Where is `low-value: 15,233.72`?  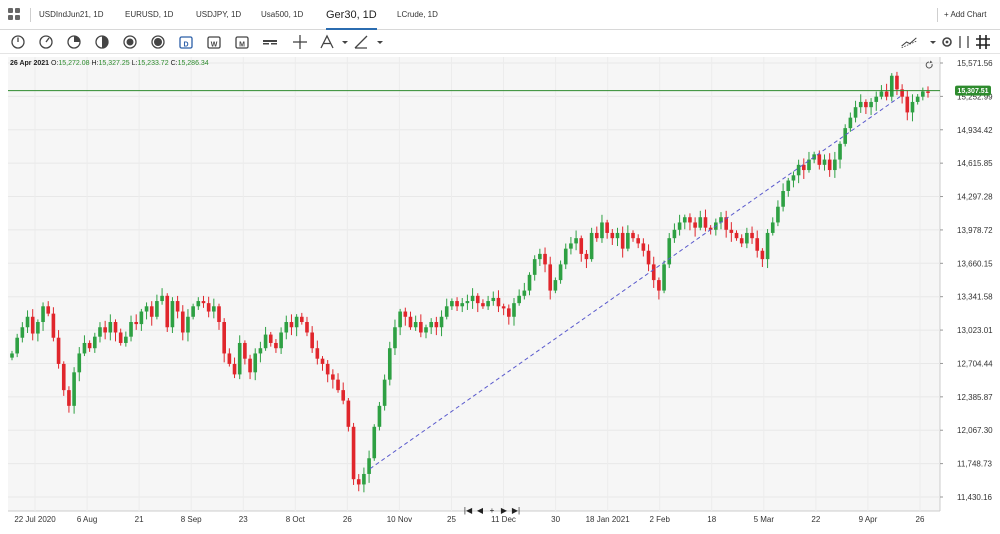 low-value: 15,233.72 is located at coordinates (153, 63).